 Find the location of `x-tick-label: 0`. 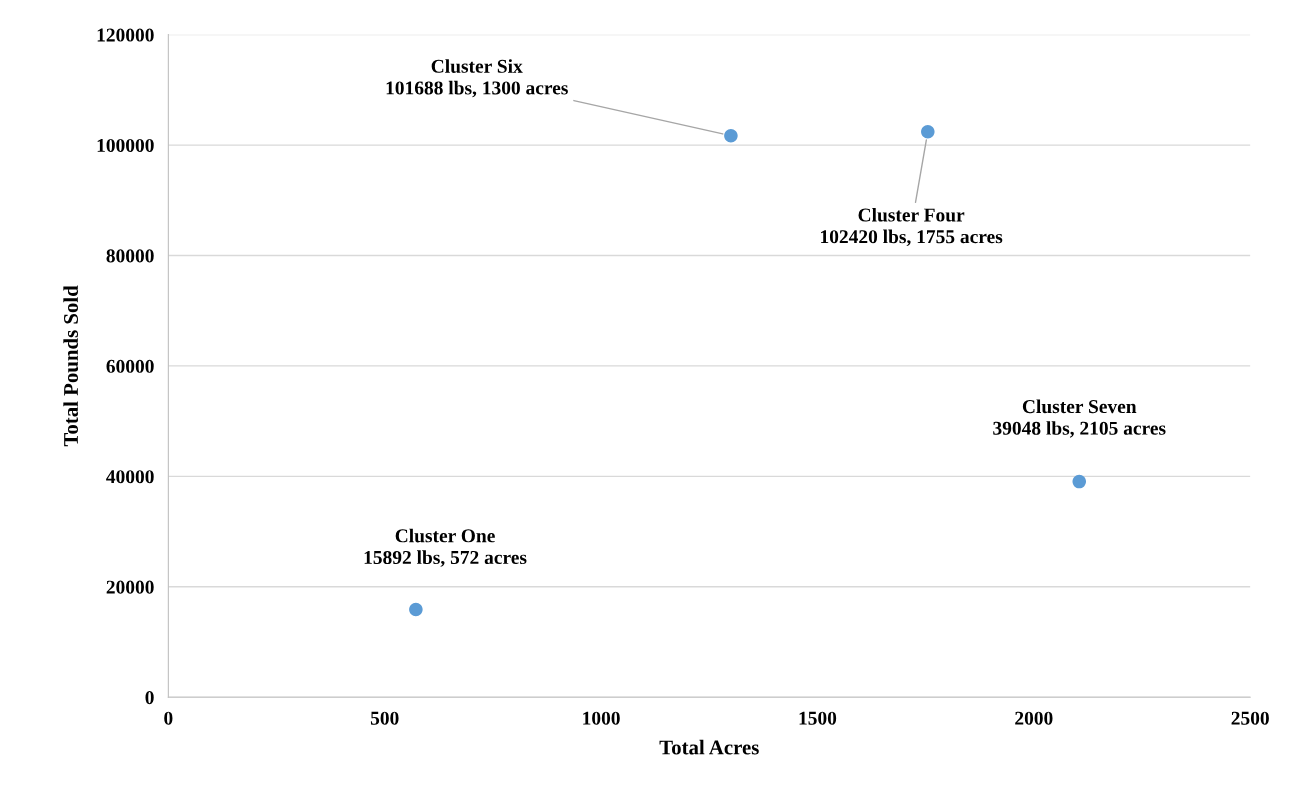

x-tick-label: 0 is located at coordinates (168, 718).